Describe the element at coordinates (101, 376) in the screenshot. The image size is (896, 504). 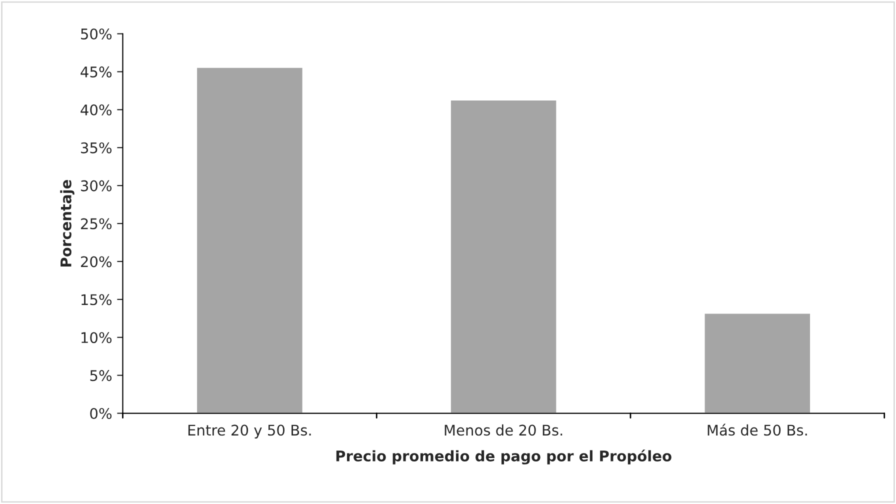
I see `y-tick-label: 5%` at that location.